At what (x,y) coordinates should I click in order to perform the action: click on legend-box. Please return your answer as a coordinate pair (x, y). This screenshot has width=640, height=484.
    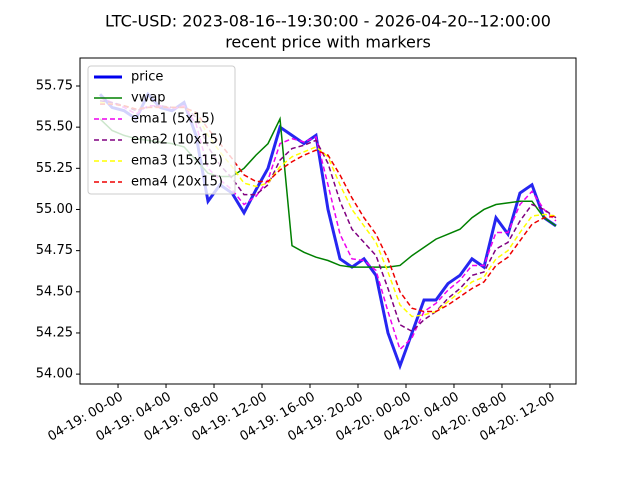
    Looking at the image, I should click on (161, 130).